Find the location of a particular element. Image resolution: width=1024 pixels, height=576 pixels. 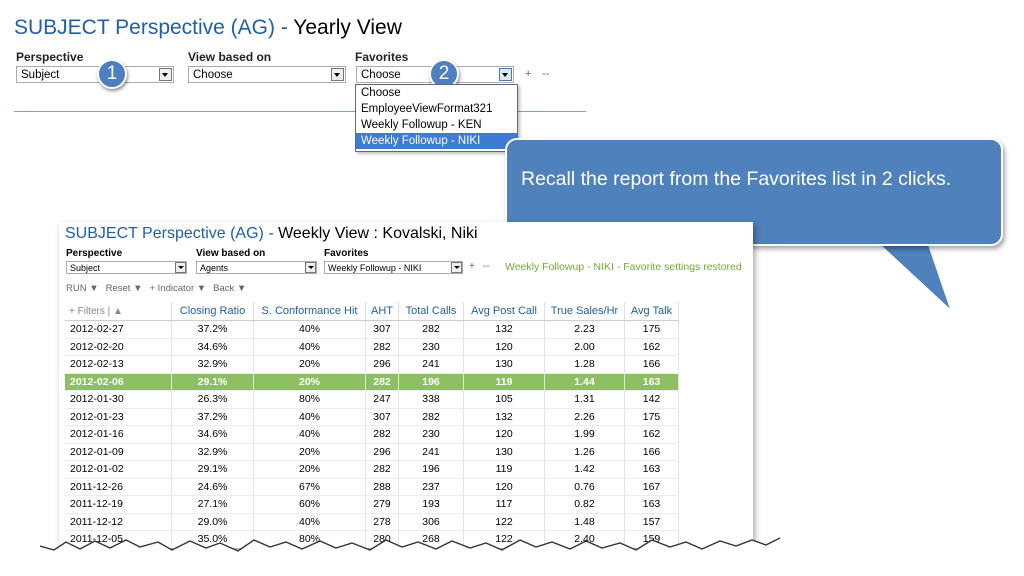

table-cell: 40% is located at coordinates (309, 522).